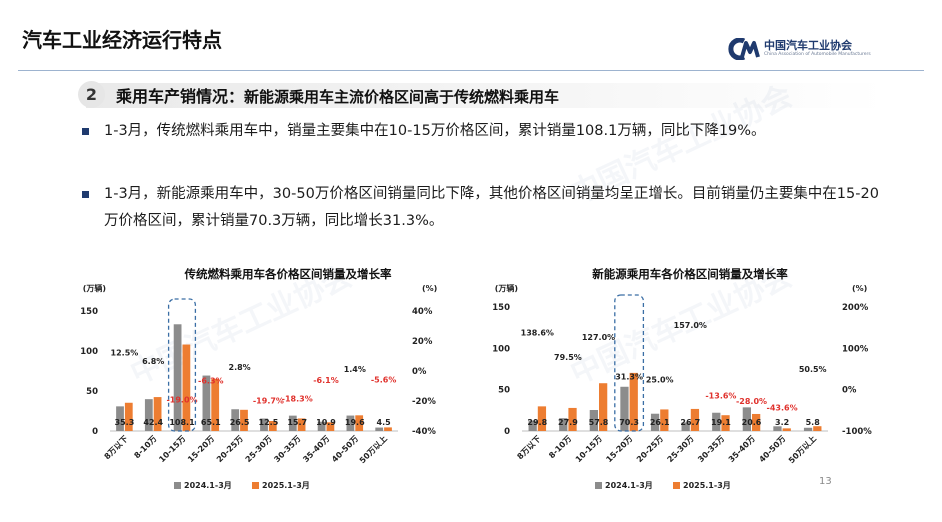 This screenshot has width=942, height=522. I want to click on section-number: 2, so click(91, 94).